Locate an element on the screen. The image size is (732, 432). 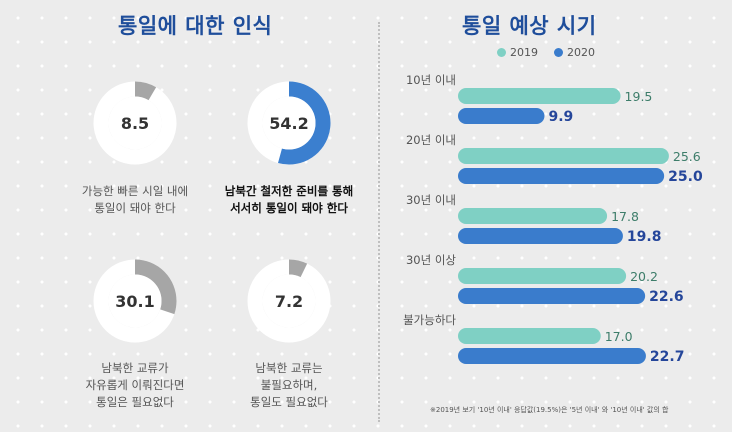
caption-line: 남북간 철저한 준비를 통해 is located at coordinates (289, 191).